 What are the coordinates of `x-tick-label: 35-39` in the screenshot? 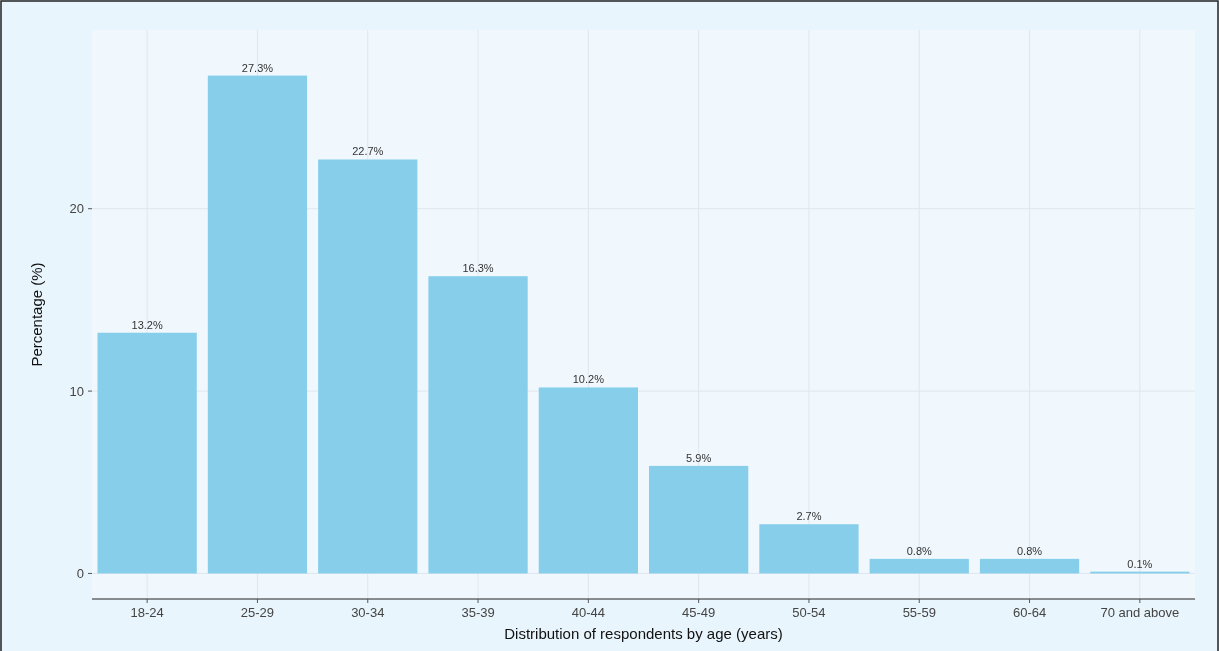 It's located at (478, 612).